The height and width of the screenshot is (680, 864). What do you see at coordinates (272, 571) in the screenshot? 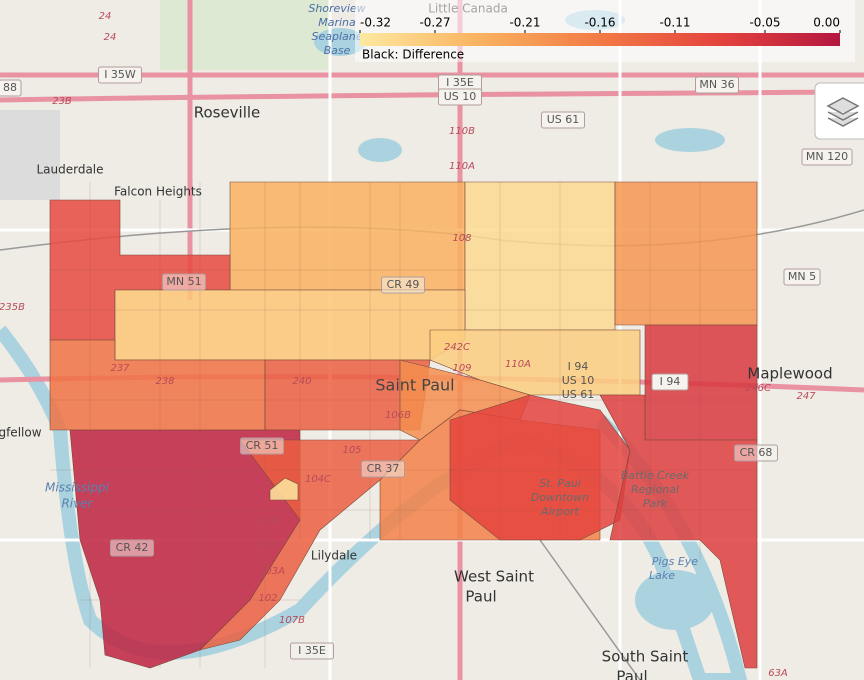
I see `exit-label: 103A` at bounding box center [272, 571].